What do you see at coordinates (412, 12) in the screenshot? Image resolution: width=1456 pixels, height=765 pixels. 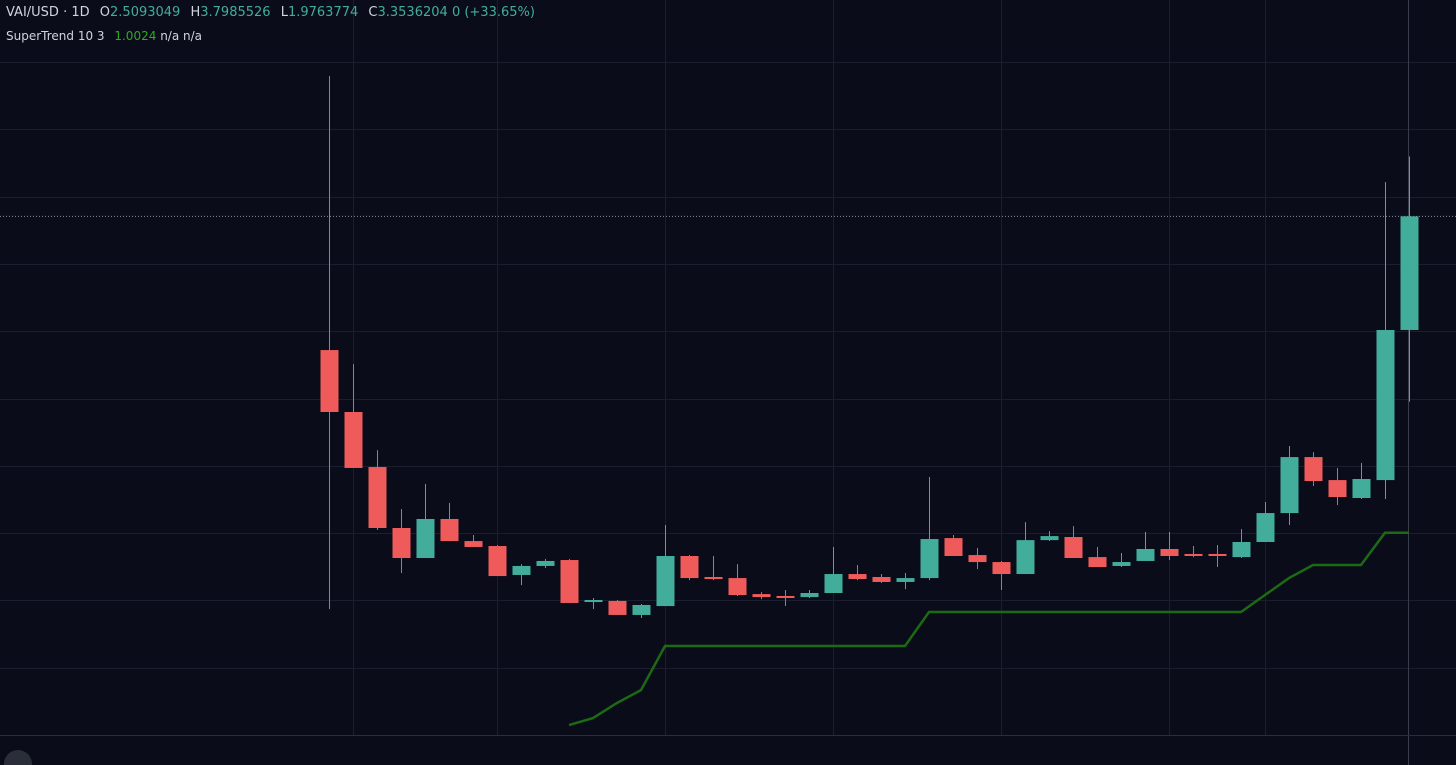 I see `ohlc-value: 3.3536204` at bounding box center [412, 12].